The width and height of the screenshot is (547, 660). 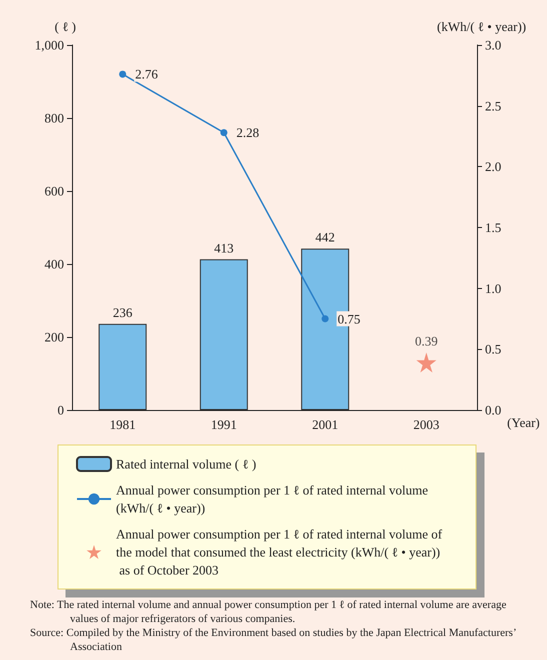 I want to click on text: Note: The rated internal volume and annual power consumption per 1 ℓ of rated internal volume are average values of major refrigerators of various companies., so click(x=269, y=612).